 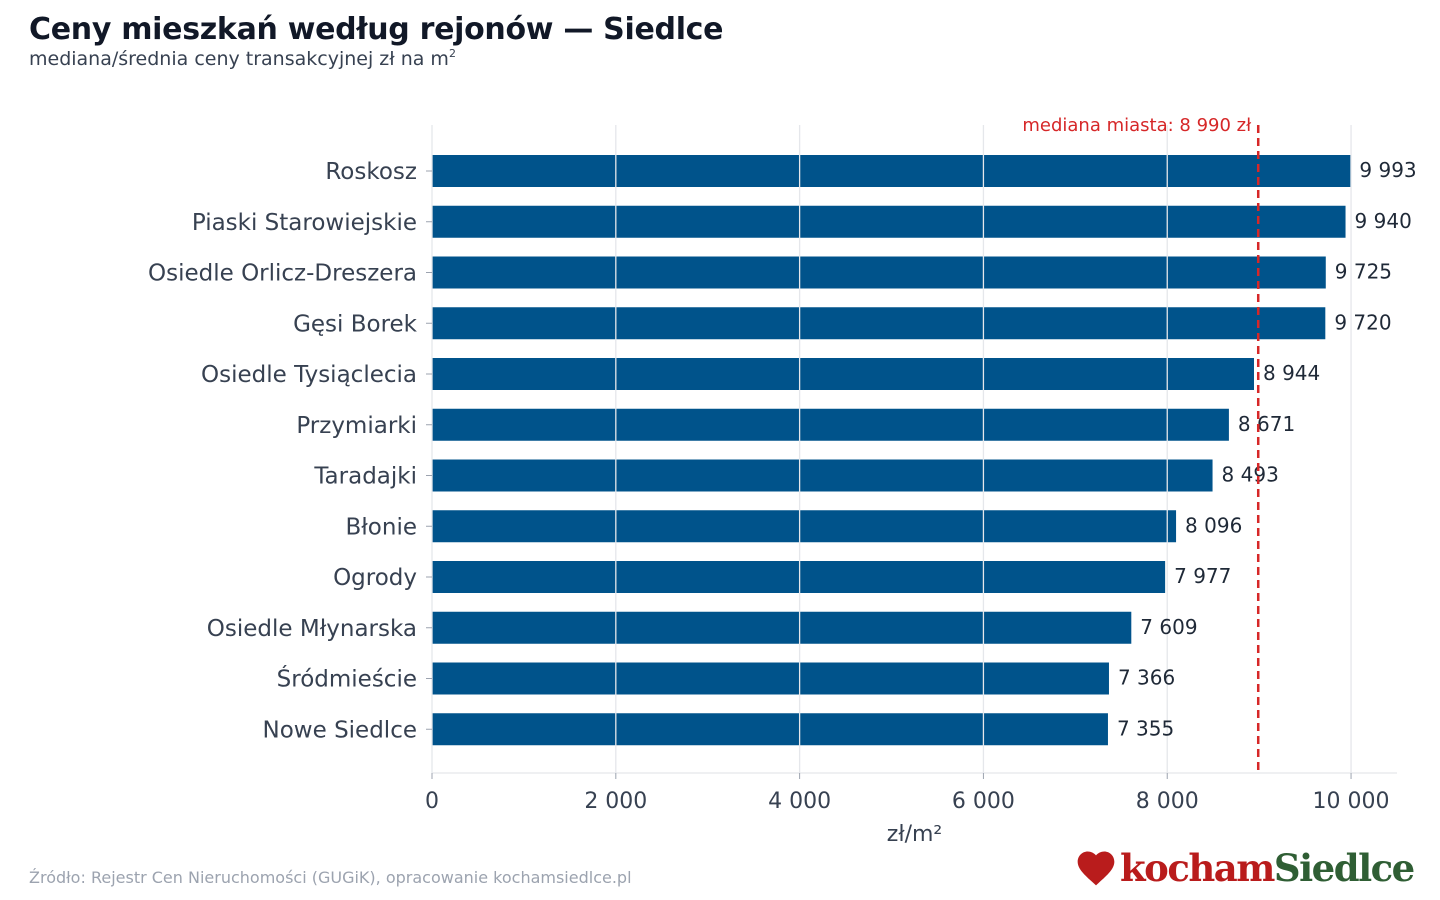 What do you see at coordinates (375, 578) in the screenshot?
I see `category-label: Ogrody` at bounding box center [375, 578].